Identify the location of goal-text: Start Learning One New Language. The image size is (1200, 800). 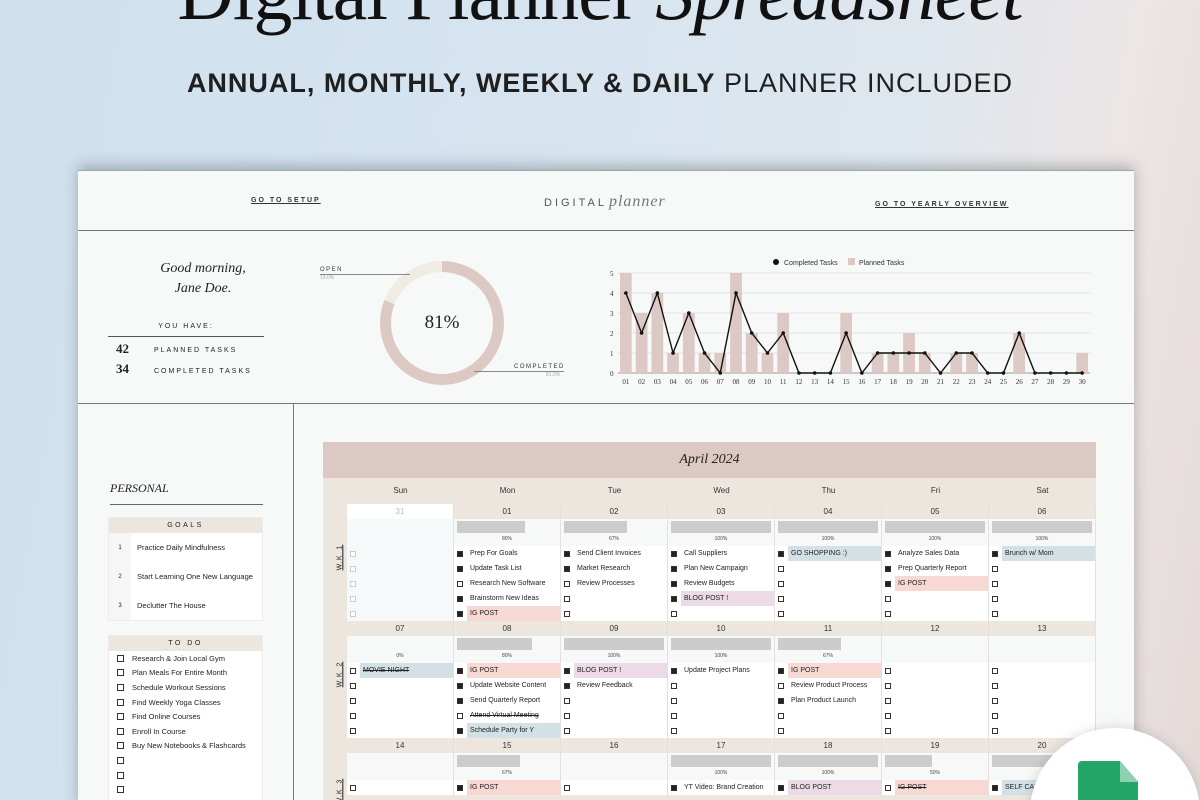
(195, 576).